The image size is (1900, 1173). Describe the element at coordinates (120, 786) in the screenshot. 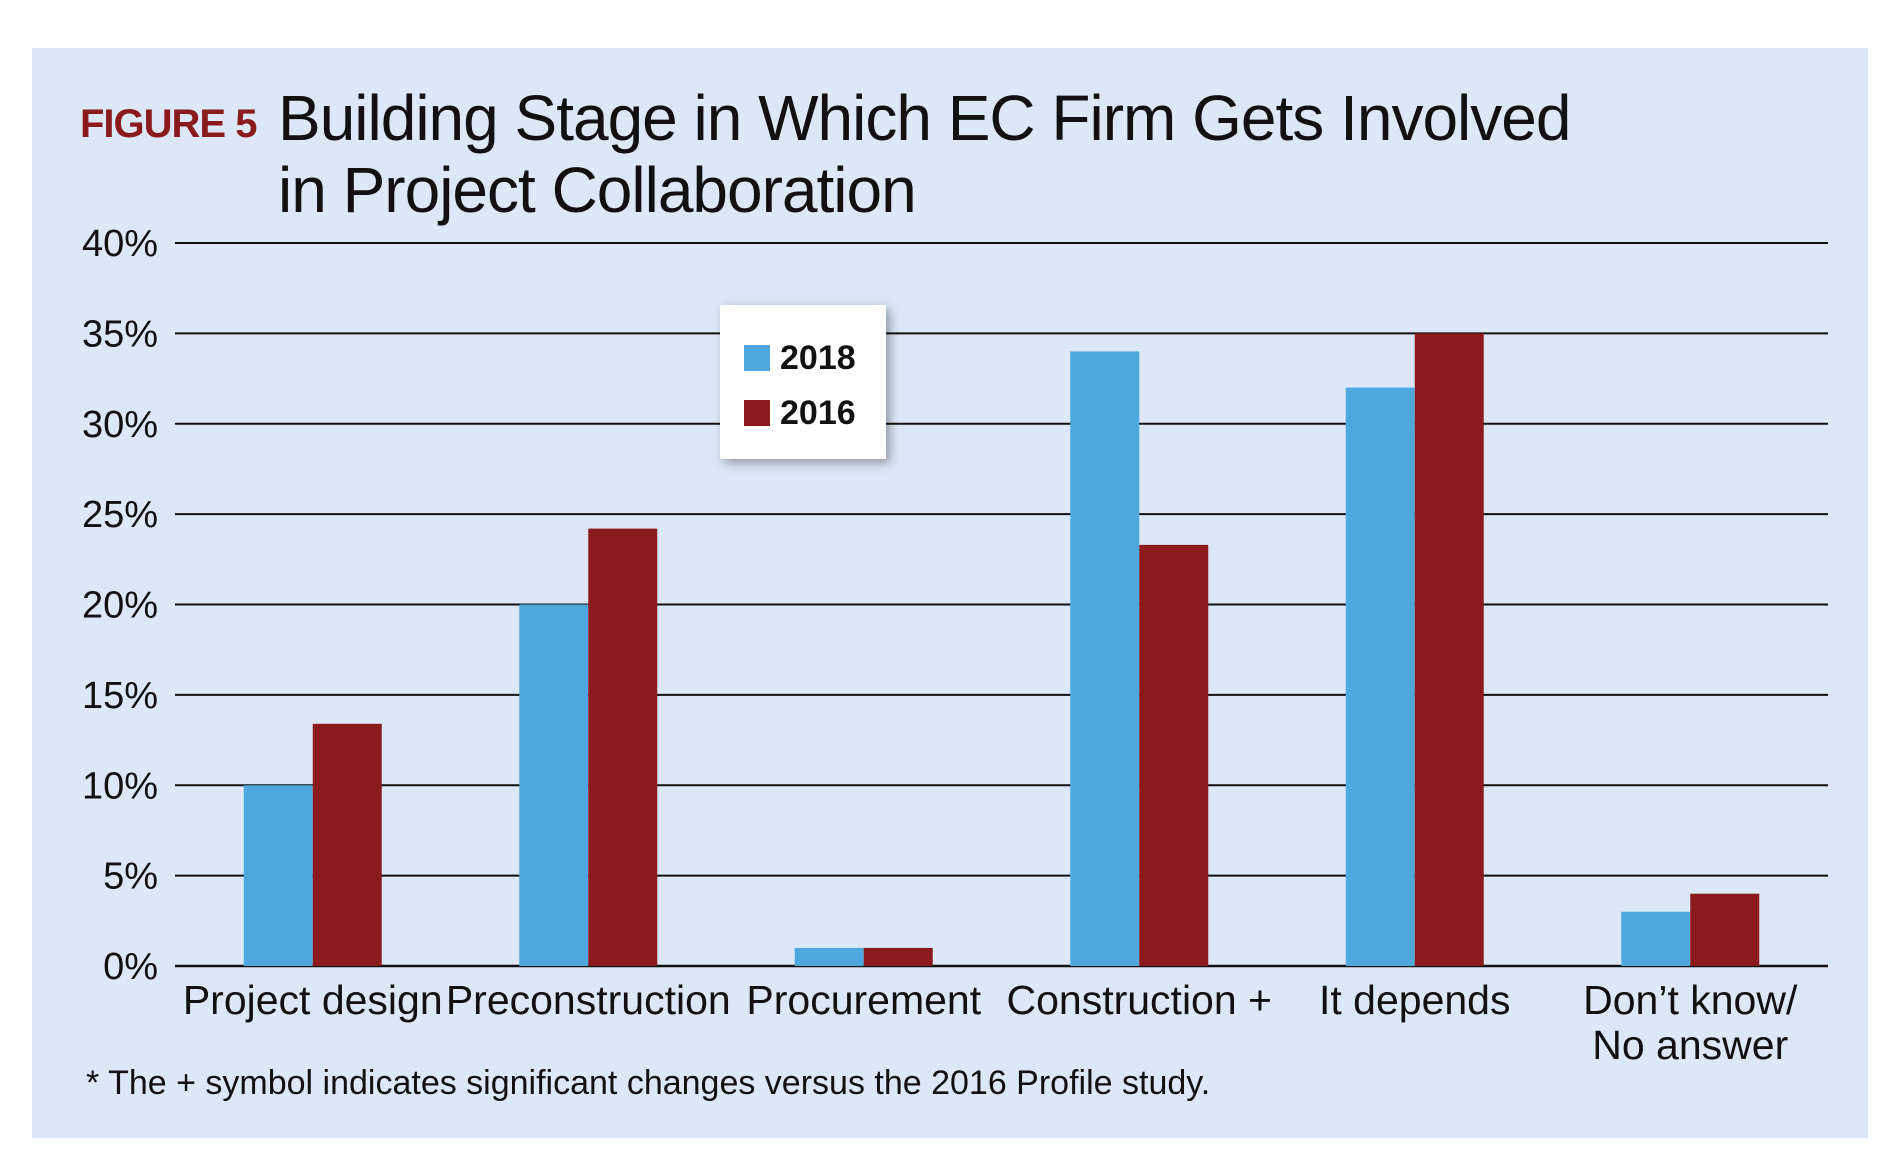

I see `y-tick-label: 10%` at that location.